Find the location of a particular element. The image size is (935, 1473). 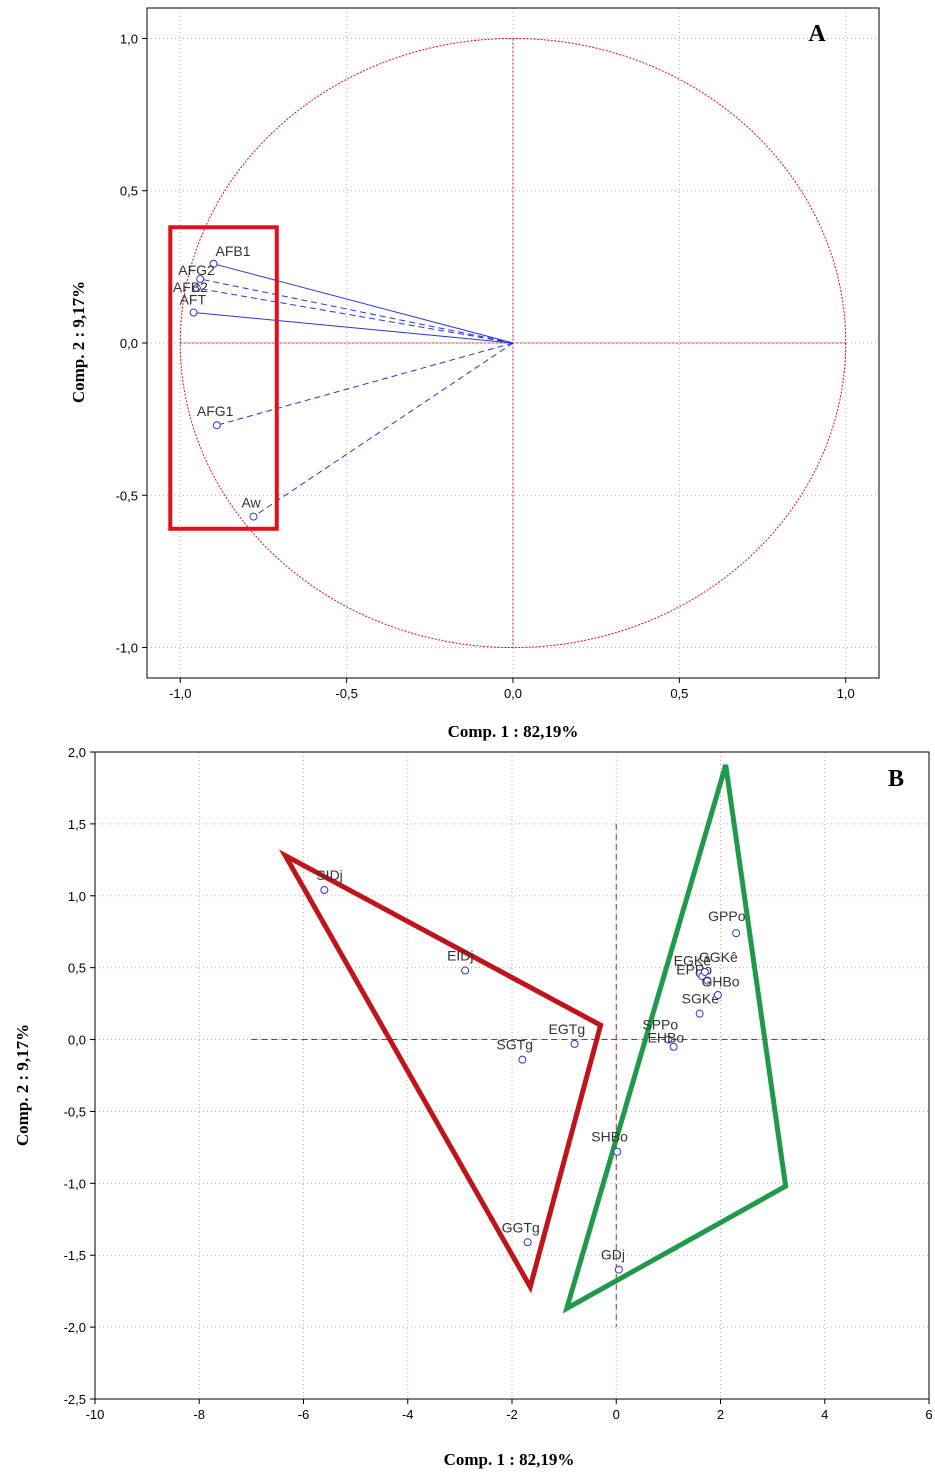

y-tick-label: 1,5 is located at coordinates (77, 824).